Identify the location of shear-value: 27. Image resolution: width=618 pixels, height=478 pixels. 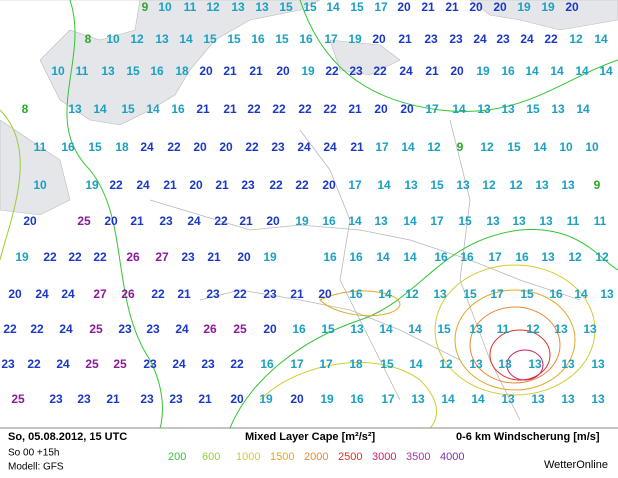
(100, 294).